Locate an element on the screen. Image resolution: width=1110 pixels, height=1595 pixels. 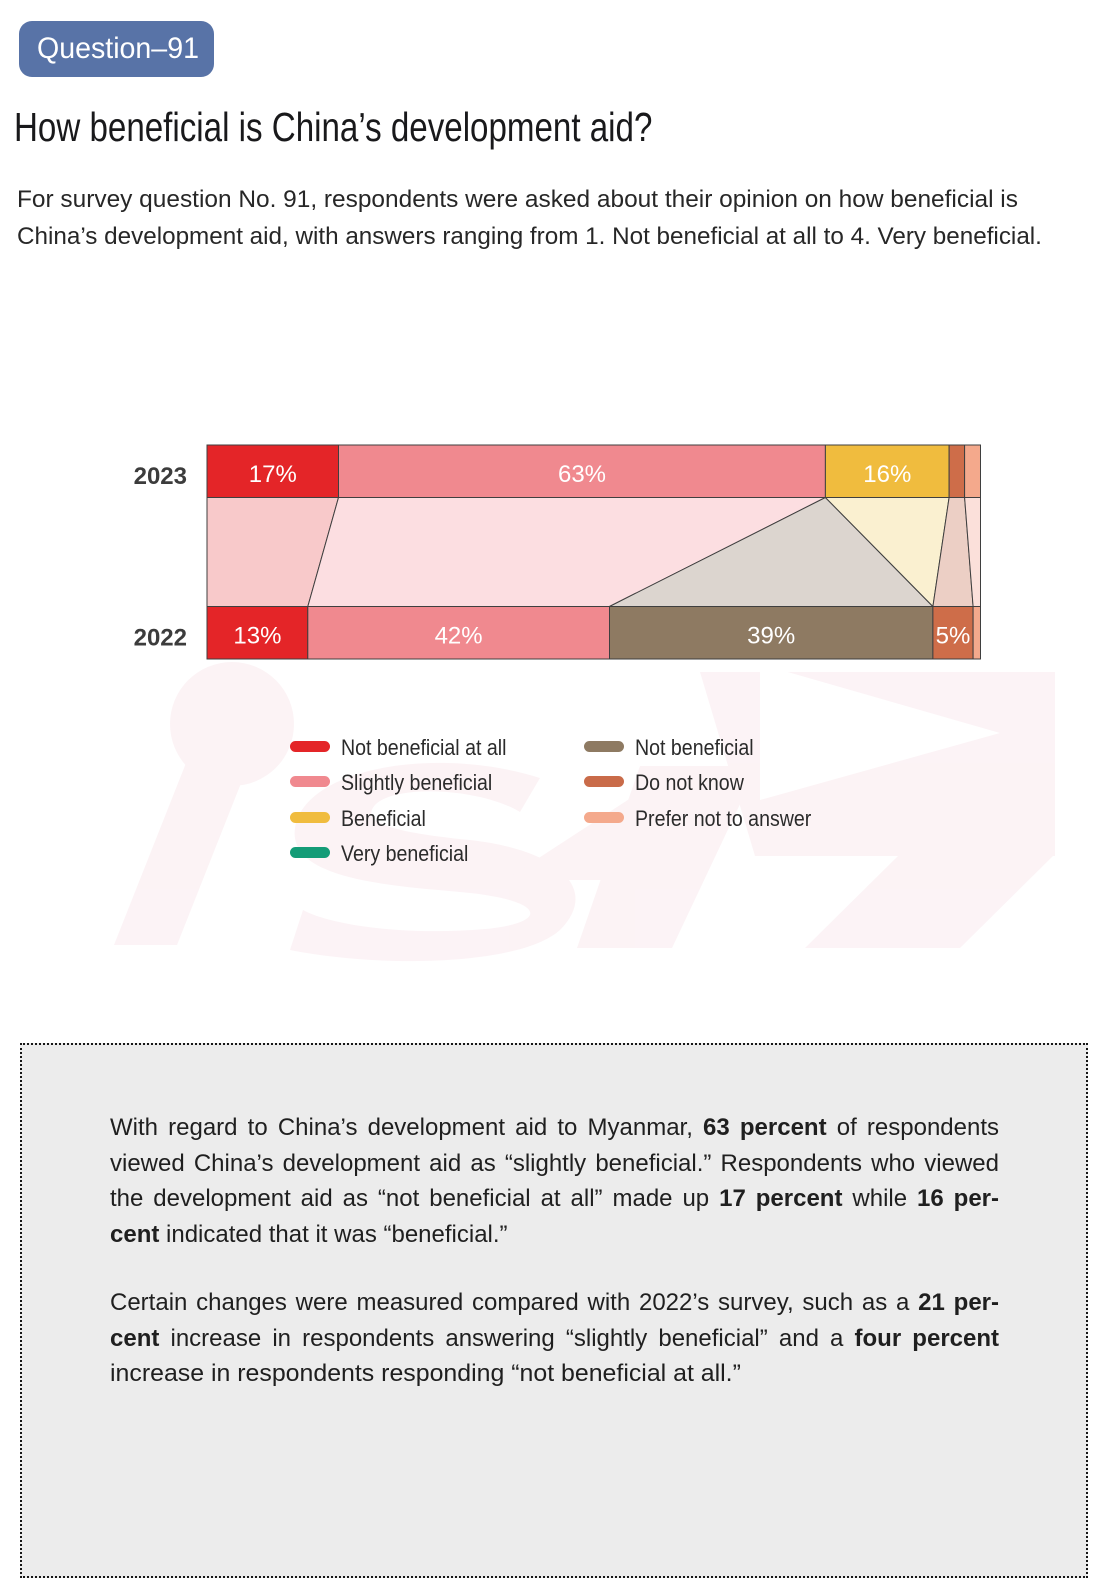
svg-text: 2023 is located at coordinates (160, 476).